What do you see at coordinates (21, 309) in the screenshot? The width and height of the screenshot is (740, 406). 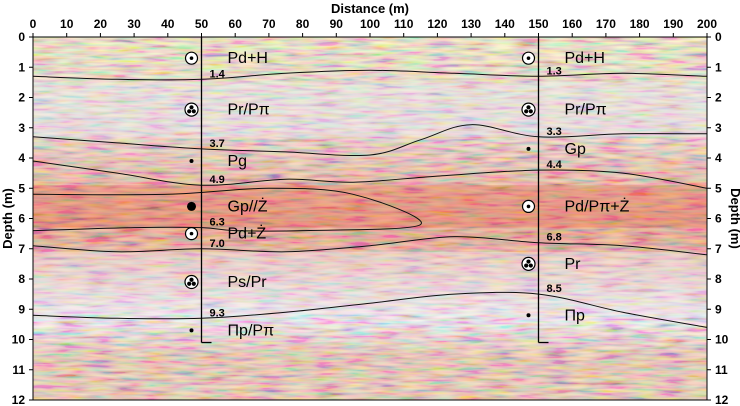 I see `y-tick-label-left: 9` at bounding box center [21, 309].